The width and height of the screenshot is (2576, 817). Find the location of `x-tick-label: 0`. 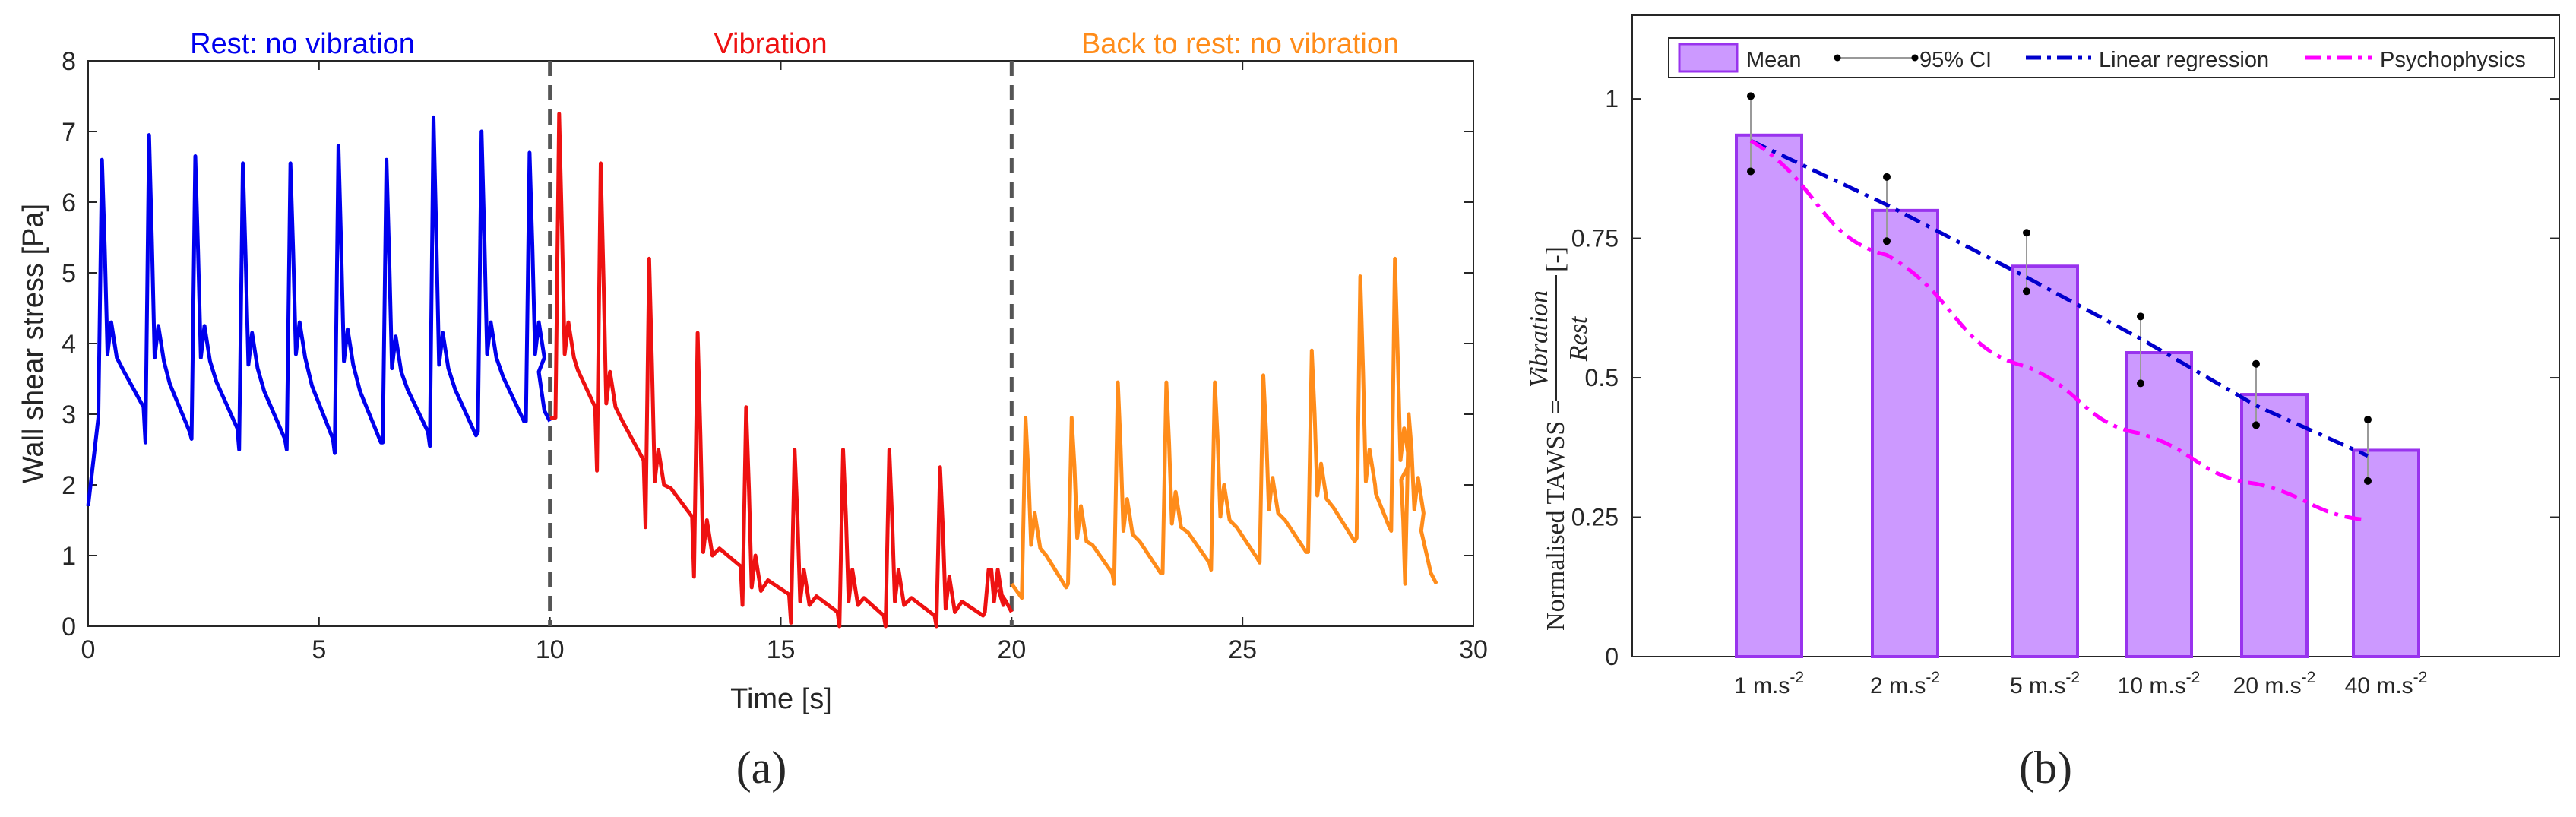

x-tick-label: 0 is located at coordinates (88, 649).